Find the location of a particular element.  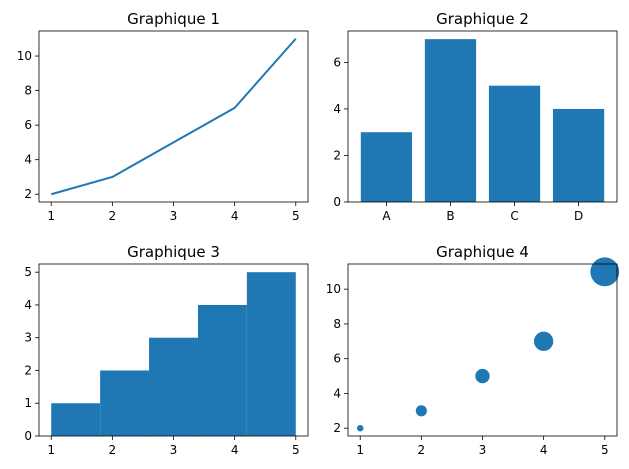

bar-D is located at coordinates (578, 155).